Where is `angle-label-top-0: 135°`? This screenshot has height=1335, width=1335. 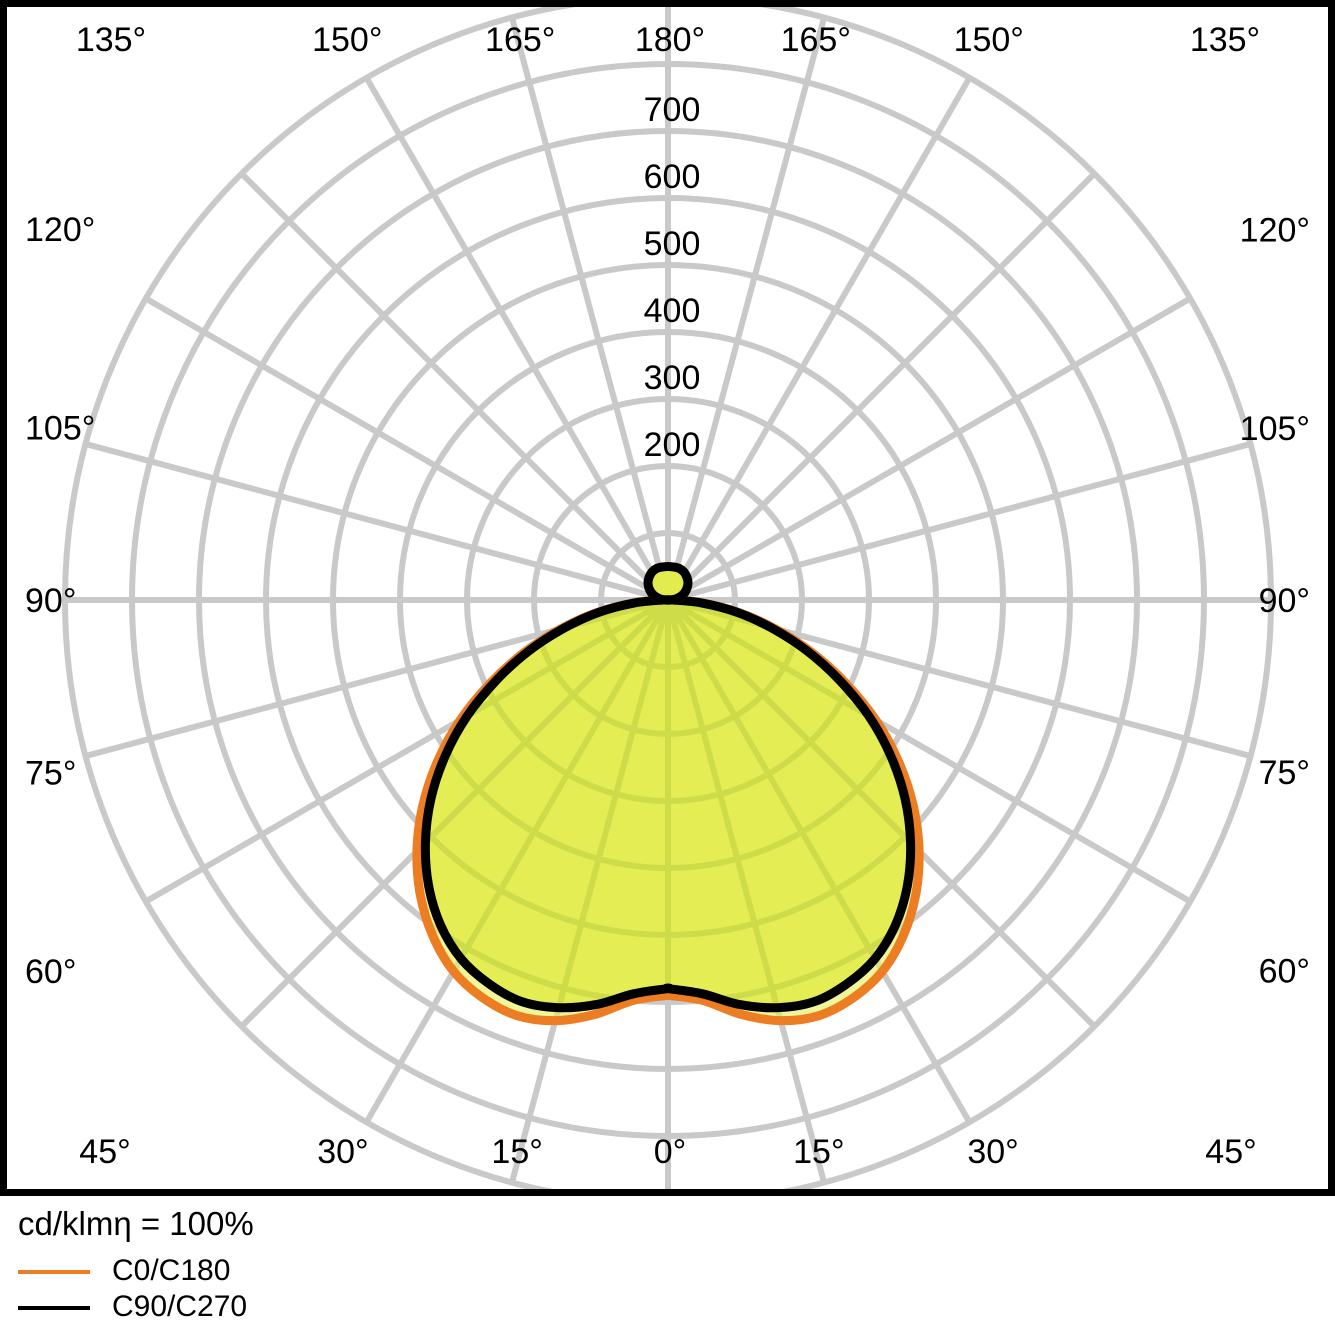
angle-label-top-0: 135° is located at coordinates (111, 40).